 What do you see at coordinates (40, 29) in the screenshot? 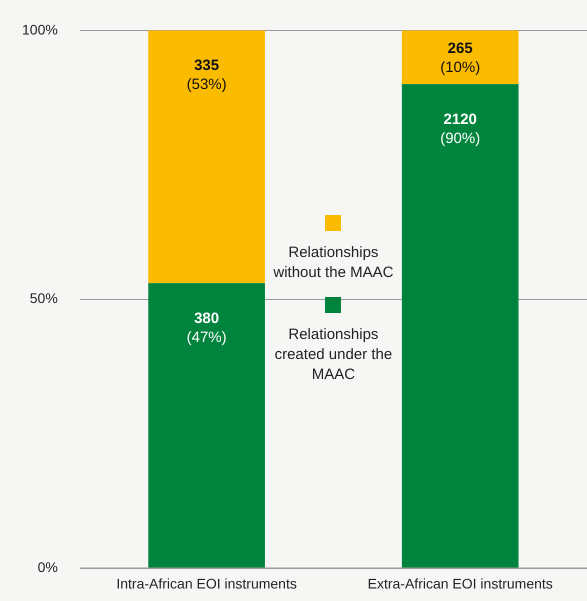
I see `y-tick-label: 100%` at bounding box center [40, 29].